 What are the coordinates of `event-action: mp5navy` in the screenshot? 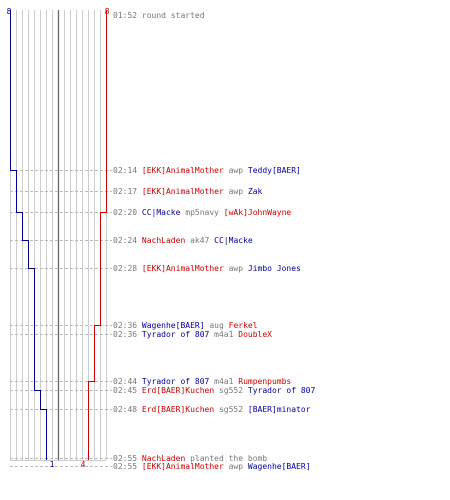 It's located at (202, 212).